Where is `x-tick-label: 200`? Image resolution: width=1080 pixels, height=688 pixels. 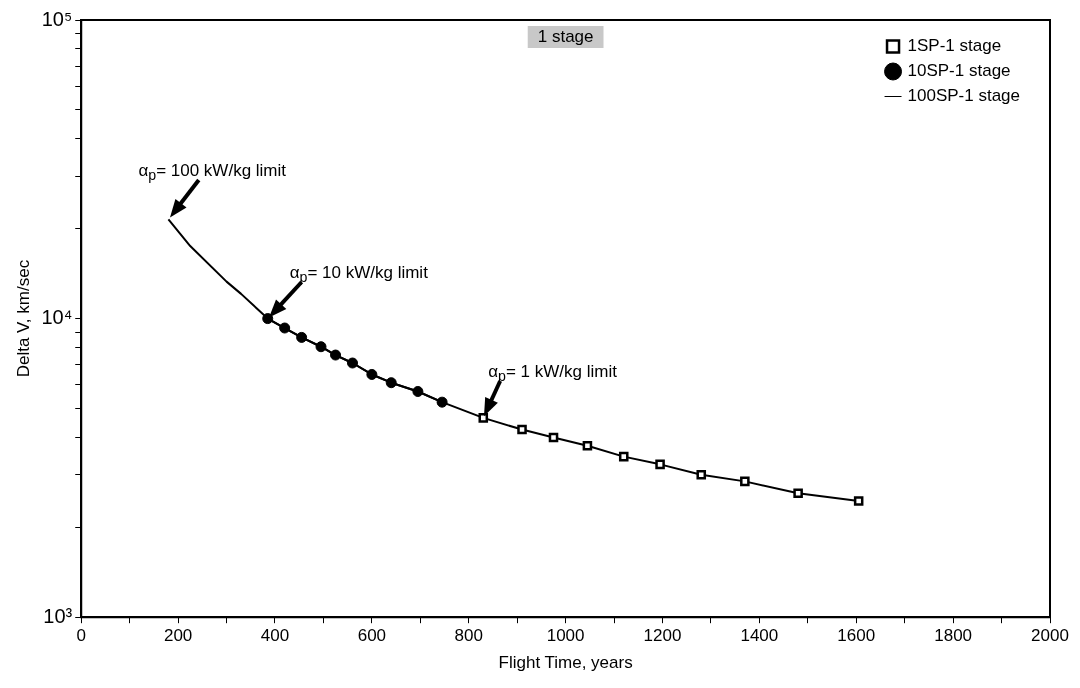 x-tick-label: 200 is located at coordinates (178, 636).